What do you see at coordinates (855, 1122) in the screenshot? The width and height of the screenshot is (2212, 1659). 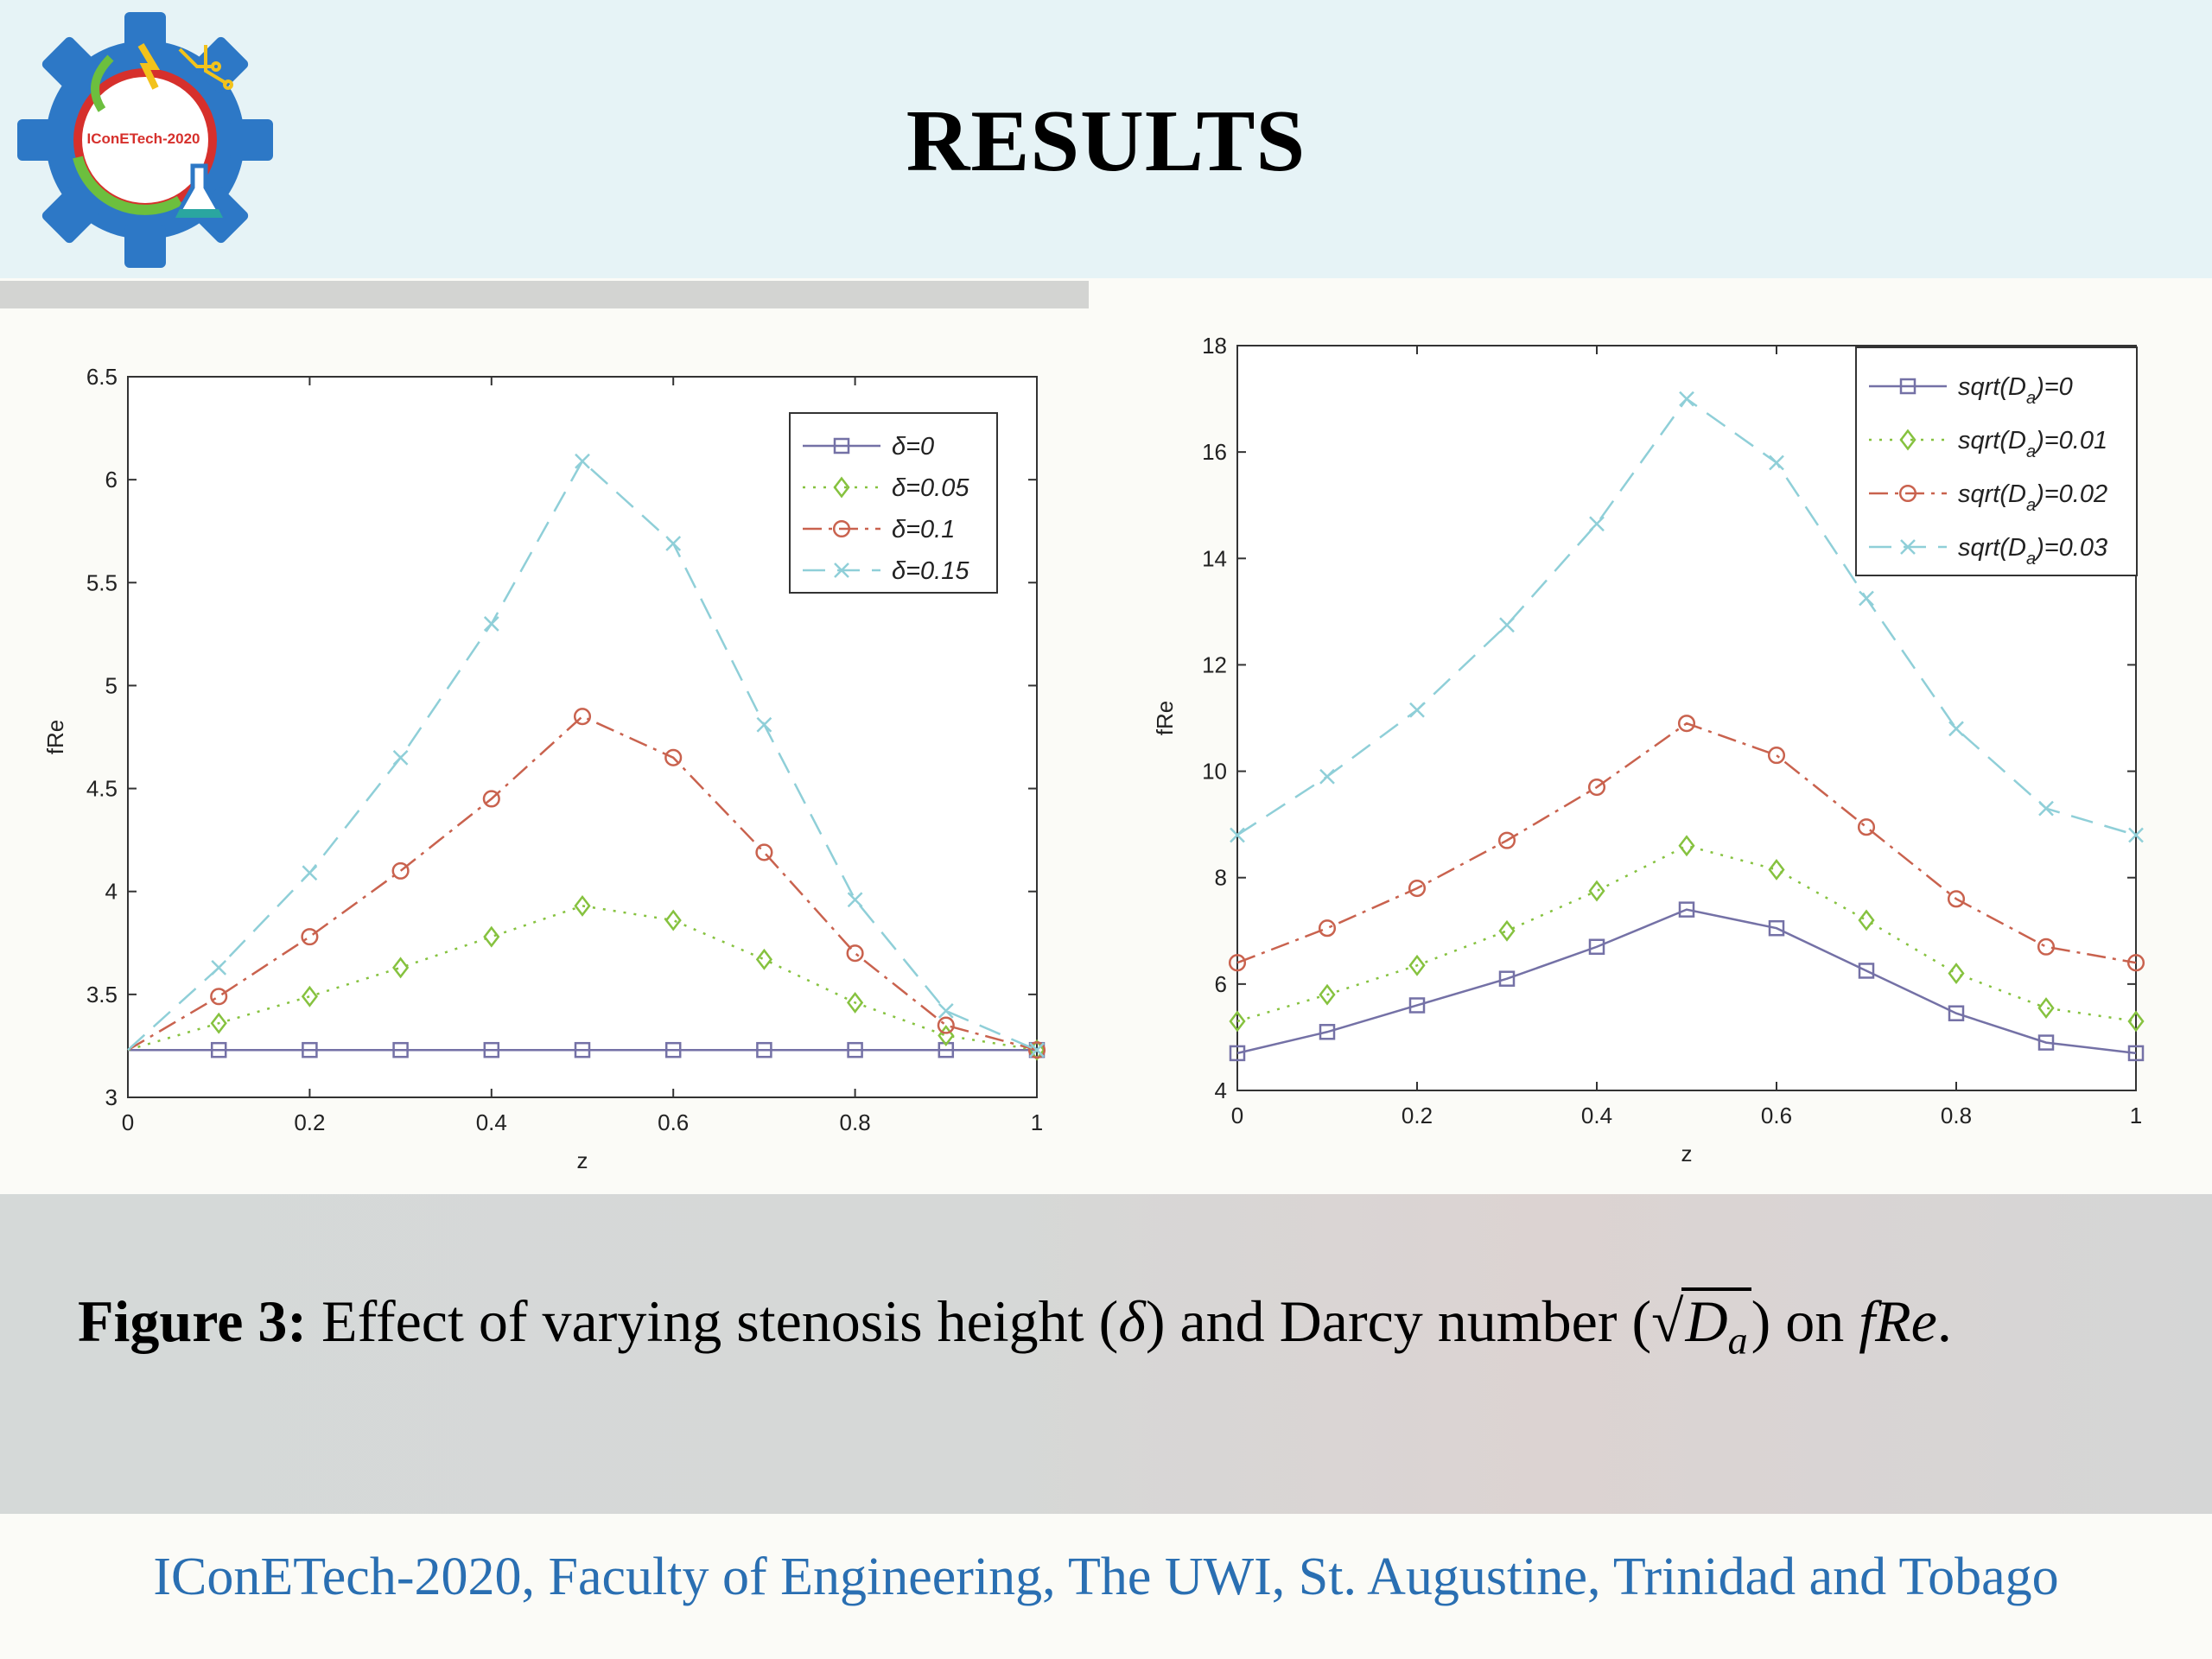 I see `left-xtick-label: 0.8` at bounding box center [855, 1122].